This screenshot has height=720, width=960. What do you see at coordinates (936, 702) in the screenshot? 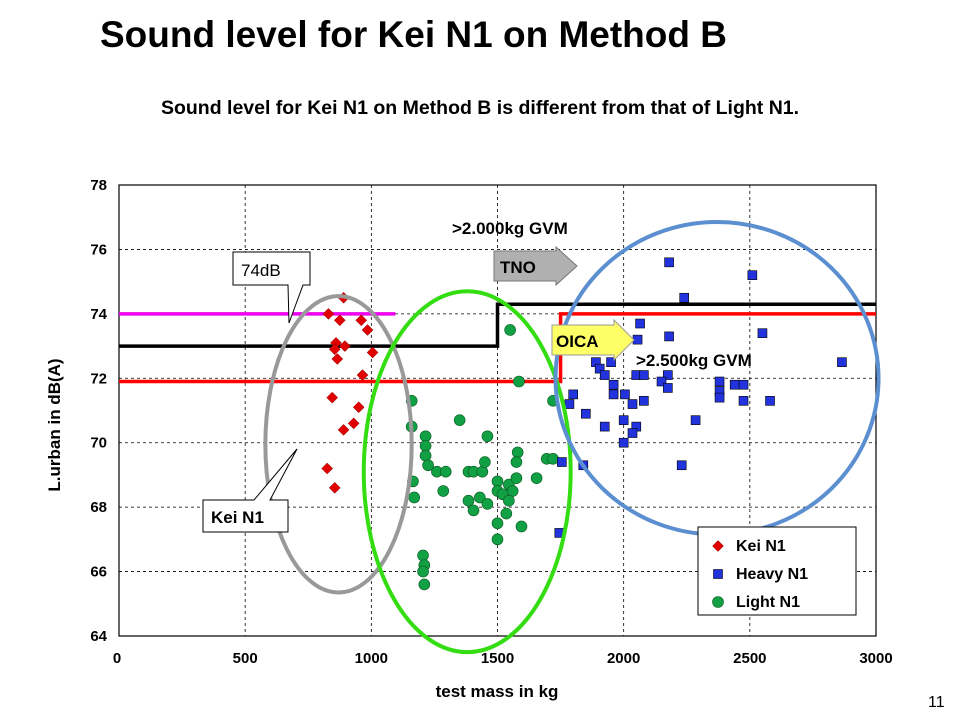
I see `page-number: 11` at bounding box center [936, 702].